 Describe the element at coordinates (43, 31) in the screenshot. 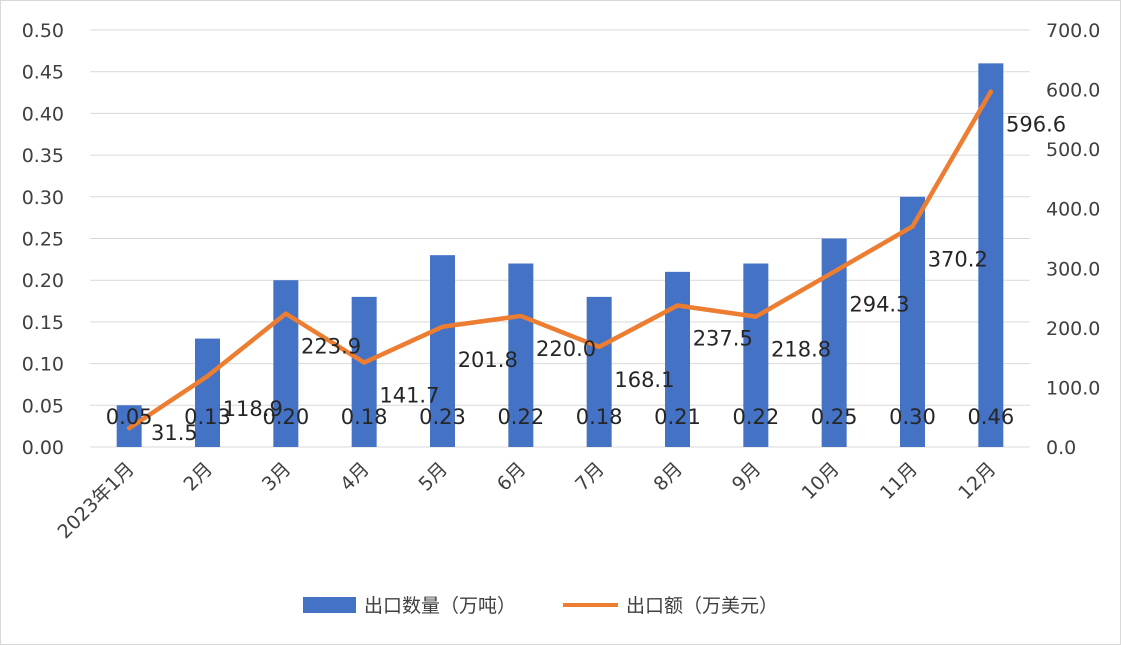

I see `left-axis-tick-label: 0.50` at that location.